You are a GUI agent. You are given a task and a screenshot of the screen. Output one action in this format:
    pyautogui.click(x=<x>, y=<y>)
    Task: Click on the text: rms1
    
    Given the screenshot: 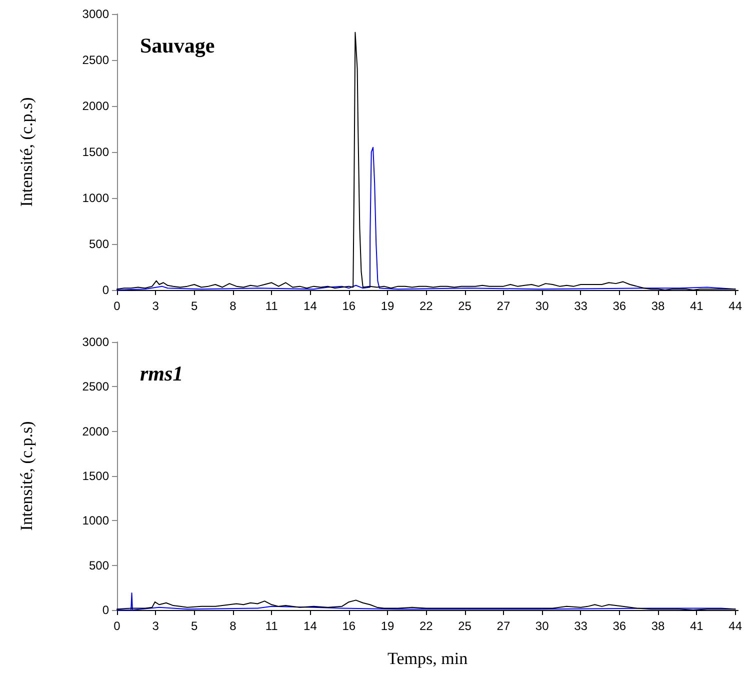 What is the action you would take?
    pyautogui.click(x=162, y=374)
    